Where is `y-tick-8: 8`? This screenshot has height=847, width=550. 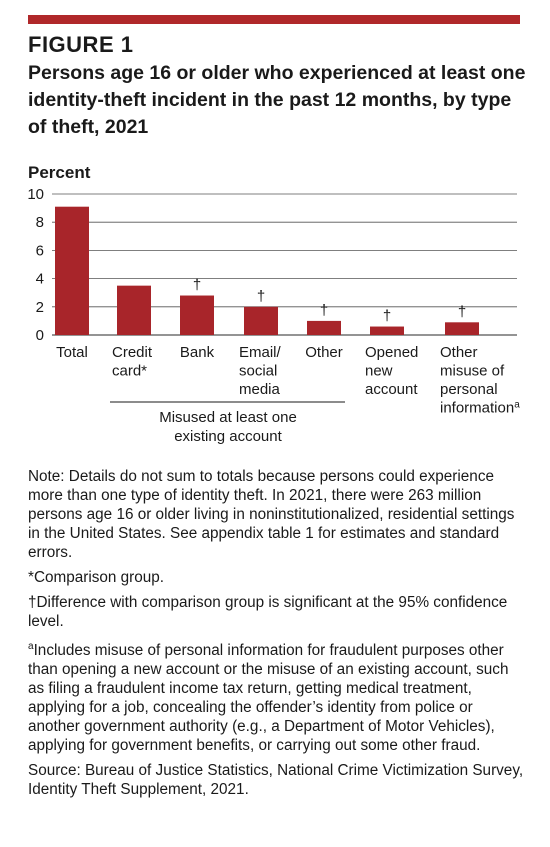 y-tick-8: 8 is located at coordinates (40, 222).